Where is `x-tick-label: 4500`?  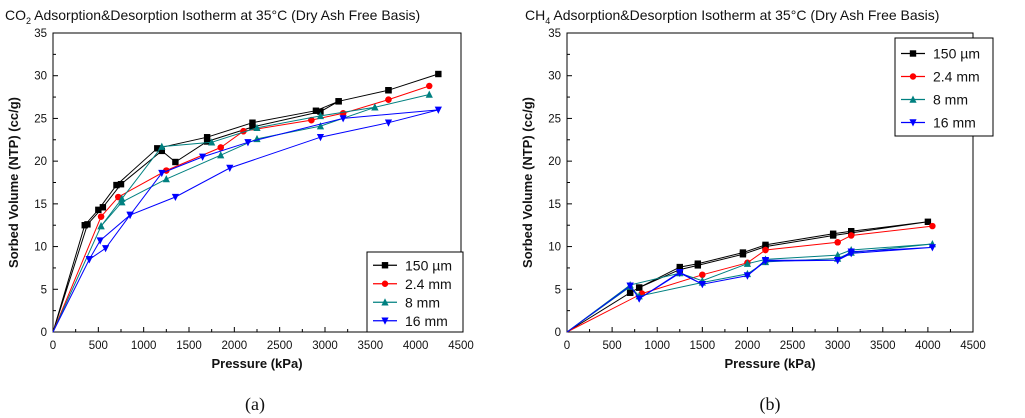
x-tick-label: 4500 is located at coordinates (973, 346).